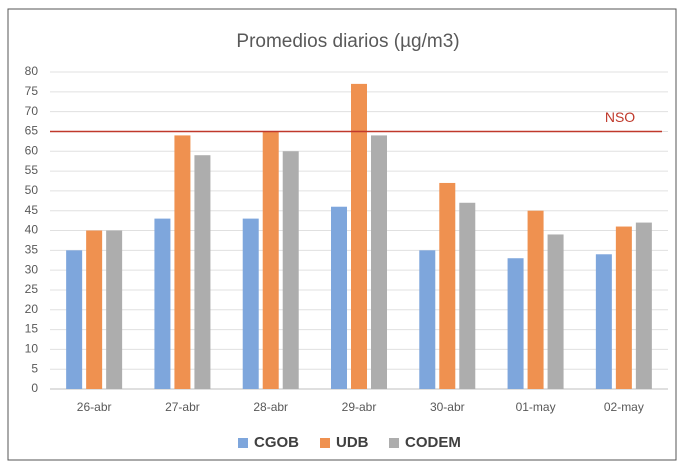 The width and height of the screenshot is (684, 468). Describe the element at coordinates (34, 368) in the screenshot. I see `y-tick-label: 5` at that location.